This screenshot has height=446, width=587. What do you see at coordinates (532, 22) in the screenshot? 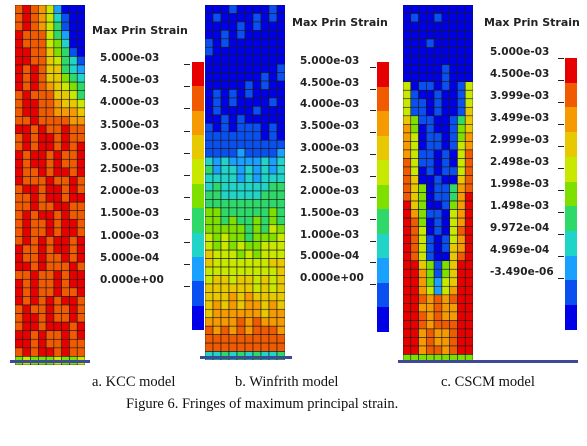
I see `legend-title-cscm: Max Prin Strain` at bounding box center [532, 22].